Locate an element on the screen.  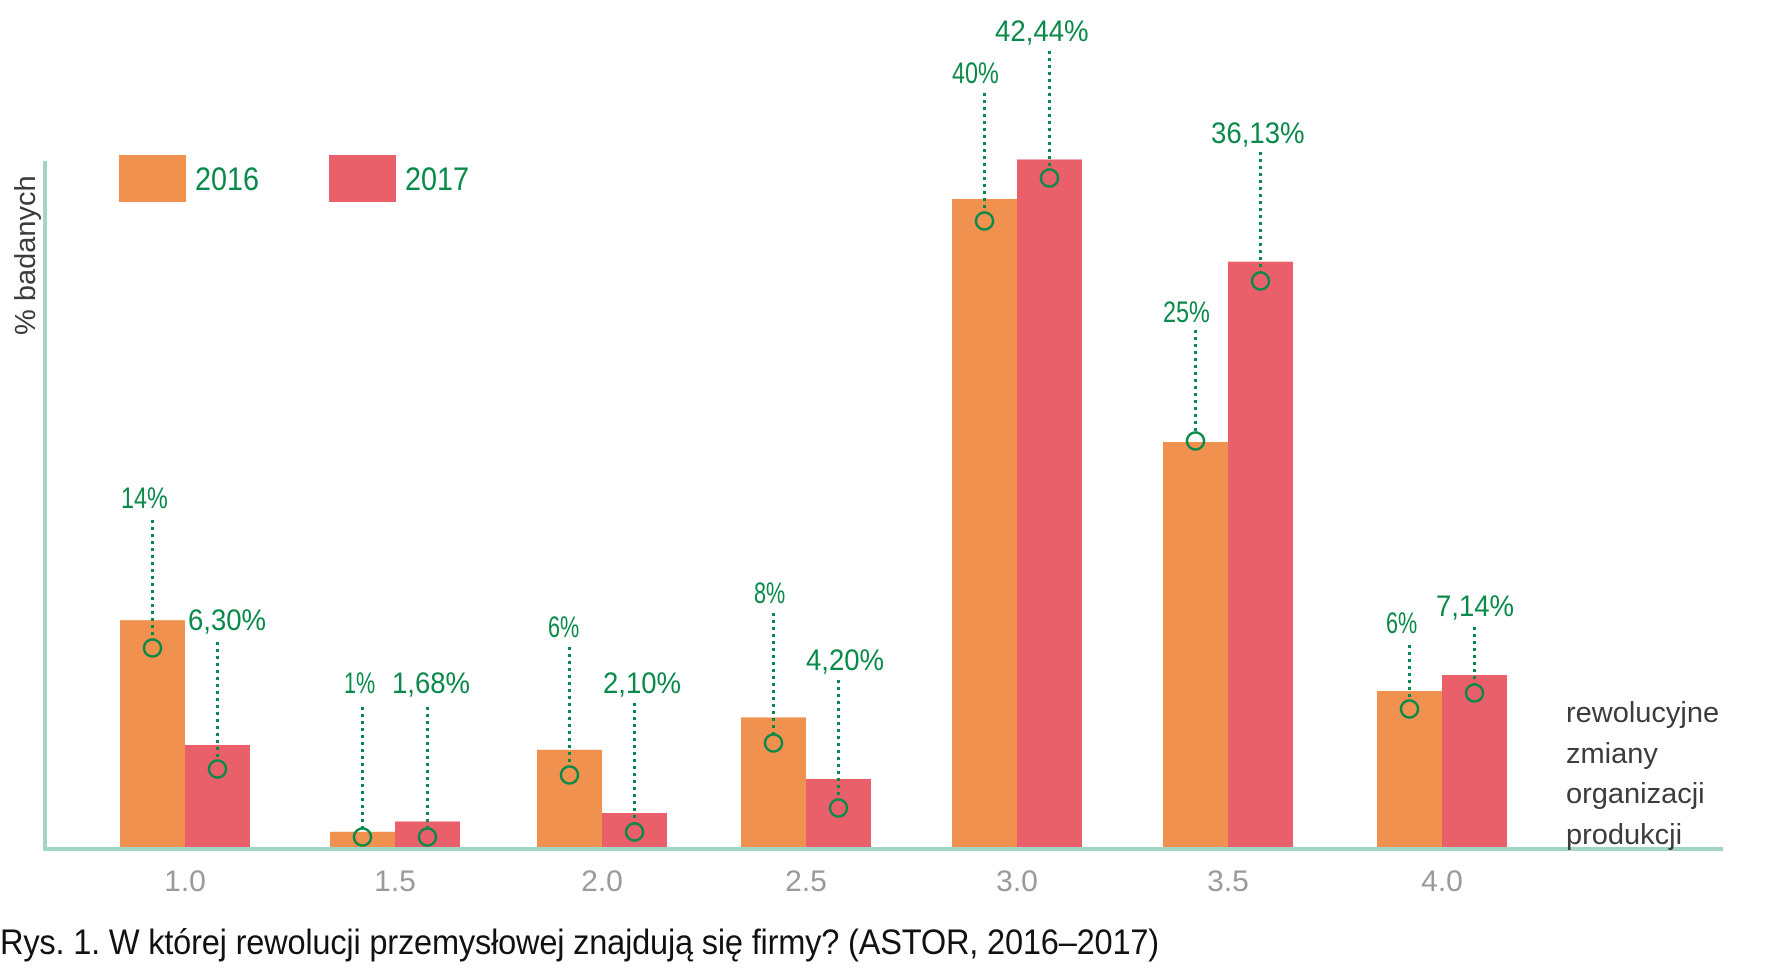
x-tick-label: 1.0 is located at coordinates (185, 881).